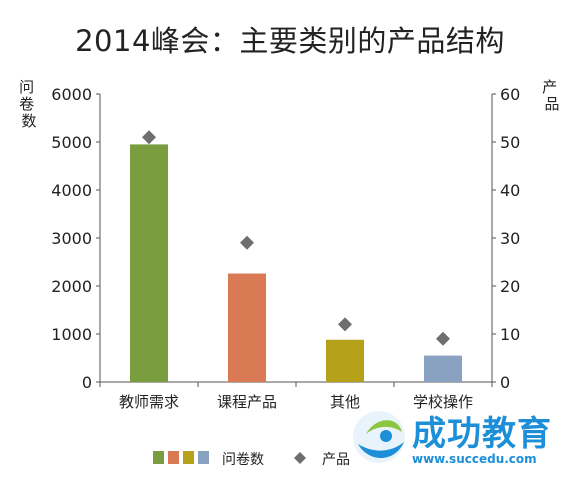  I want to click on y-tick-label: 6000, so click(71, 94).